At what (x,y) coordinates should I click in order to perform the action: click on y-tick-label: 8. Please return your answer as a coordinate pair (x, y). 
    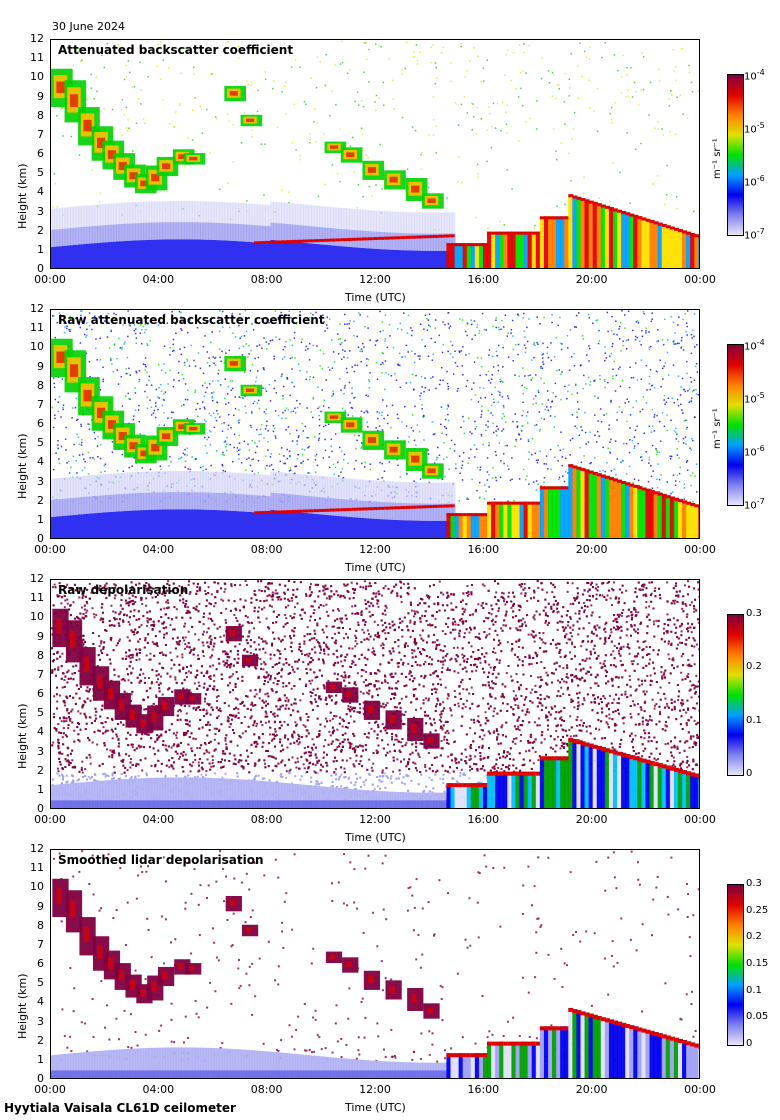
    Looking at the image, I should click on (40, 115).